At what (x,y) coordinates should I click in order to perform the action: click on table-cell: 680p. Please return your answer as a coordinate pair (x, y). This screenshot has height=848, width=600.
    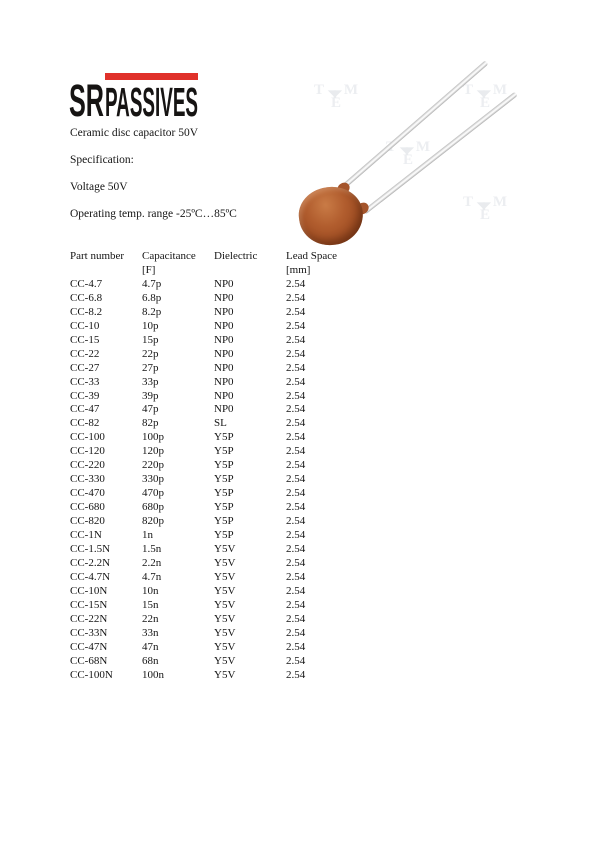
    Looking at the image, I should click on (153, 507).